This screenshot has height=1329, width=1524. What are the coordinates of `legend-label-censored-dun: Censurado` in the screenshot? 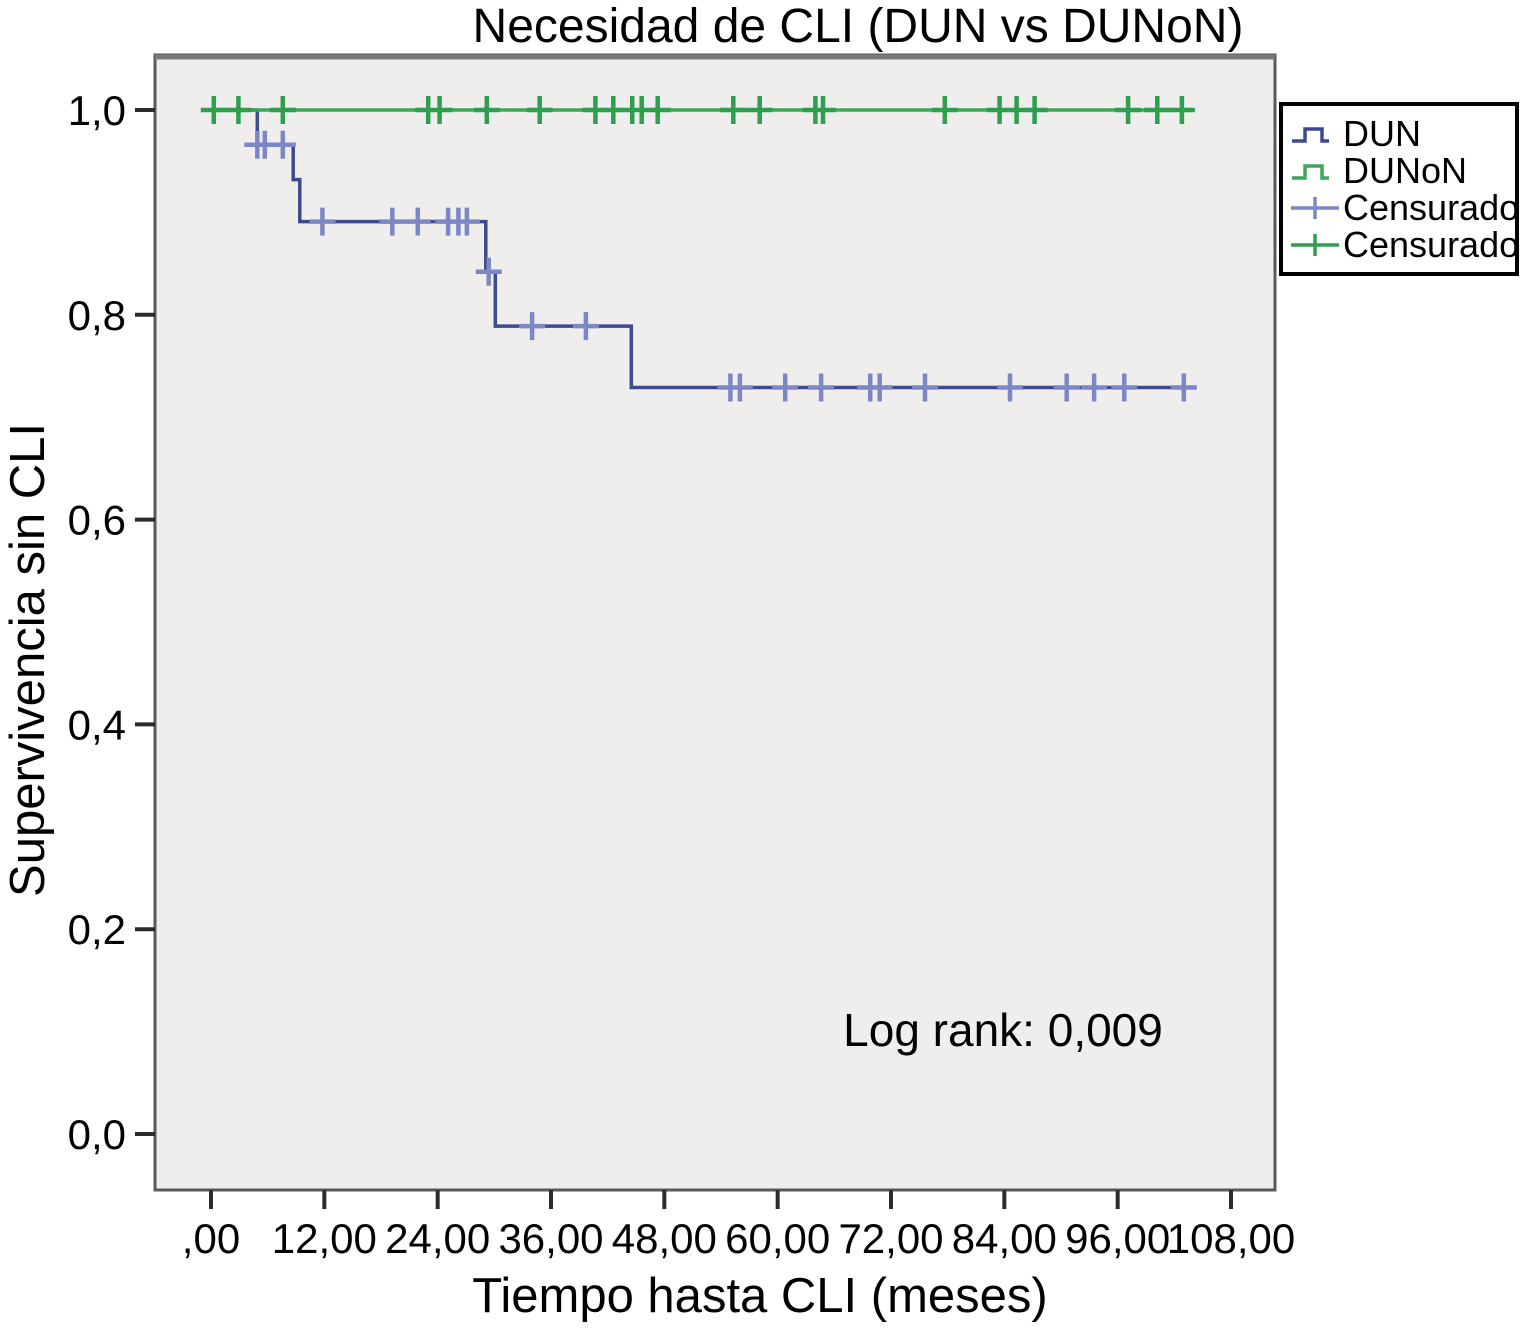 It's located at (1431, 207).